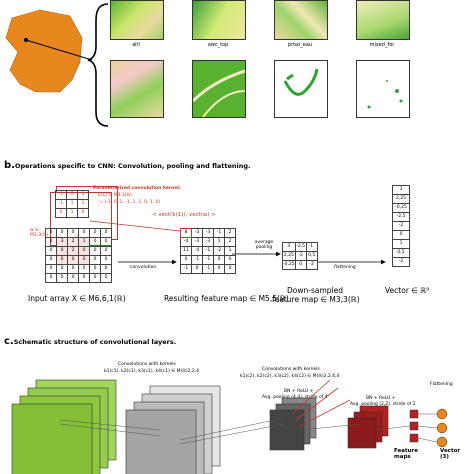  Describe the element at coordinates (39, 233) in the screenshot. I see `kernel-side-label: w ∈ M3,3(ℝ)` at that location.